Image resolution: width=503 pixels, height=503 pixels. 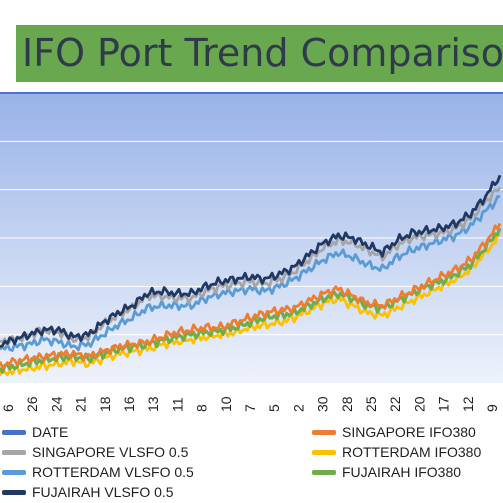 What do you see at coordinates (298, 408) in the screenshot?
I see `x-tick-label: 2` at bounding box center [298, 408].